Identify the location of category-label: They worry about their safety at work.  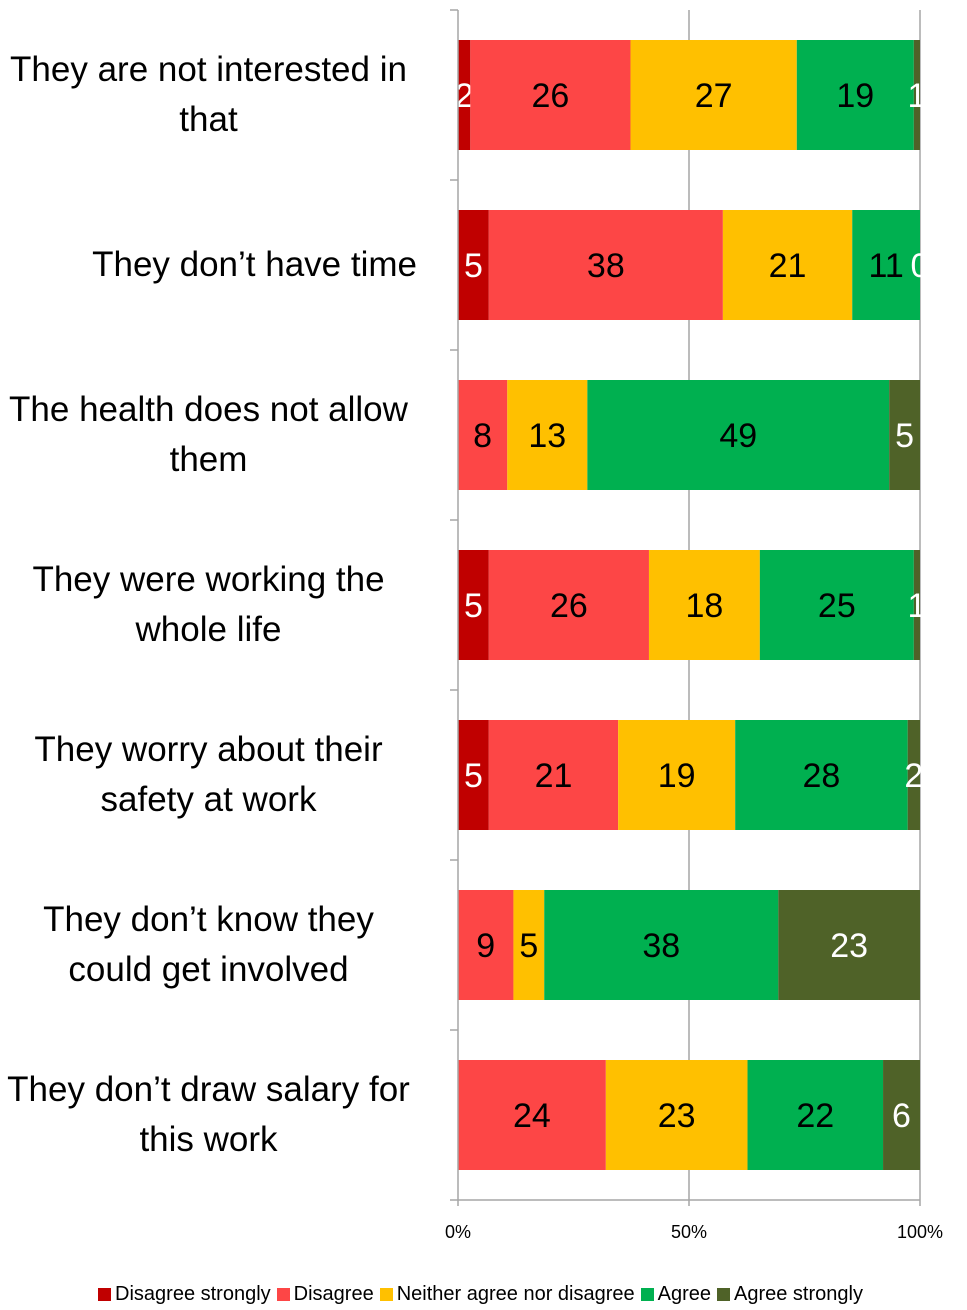
(208, 775).